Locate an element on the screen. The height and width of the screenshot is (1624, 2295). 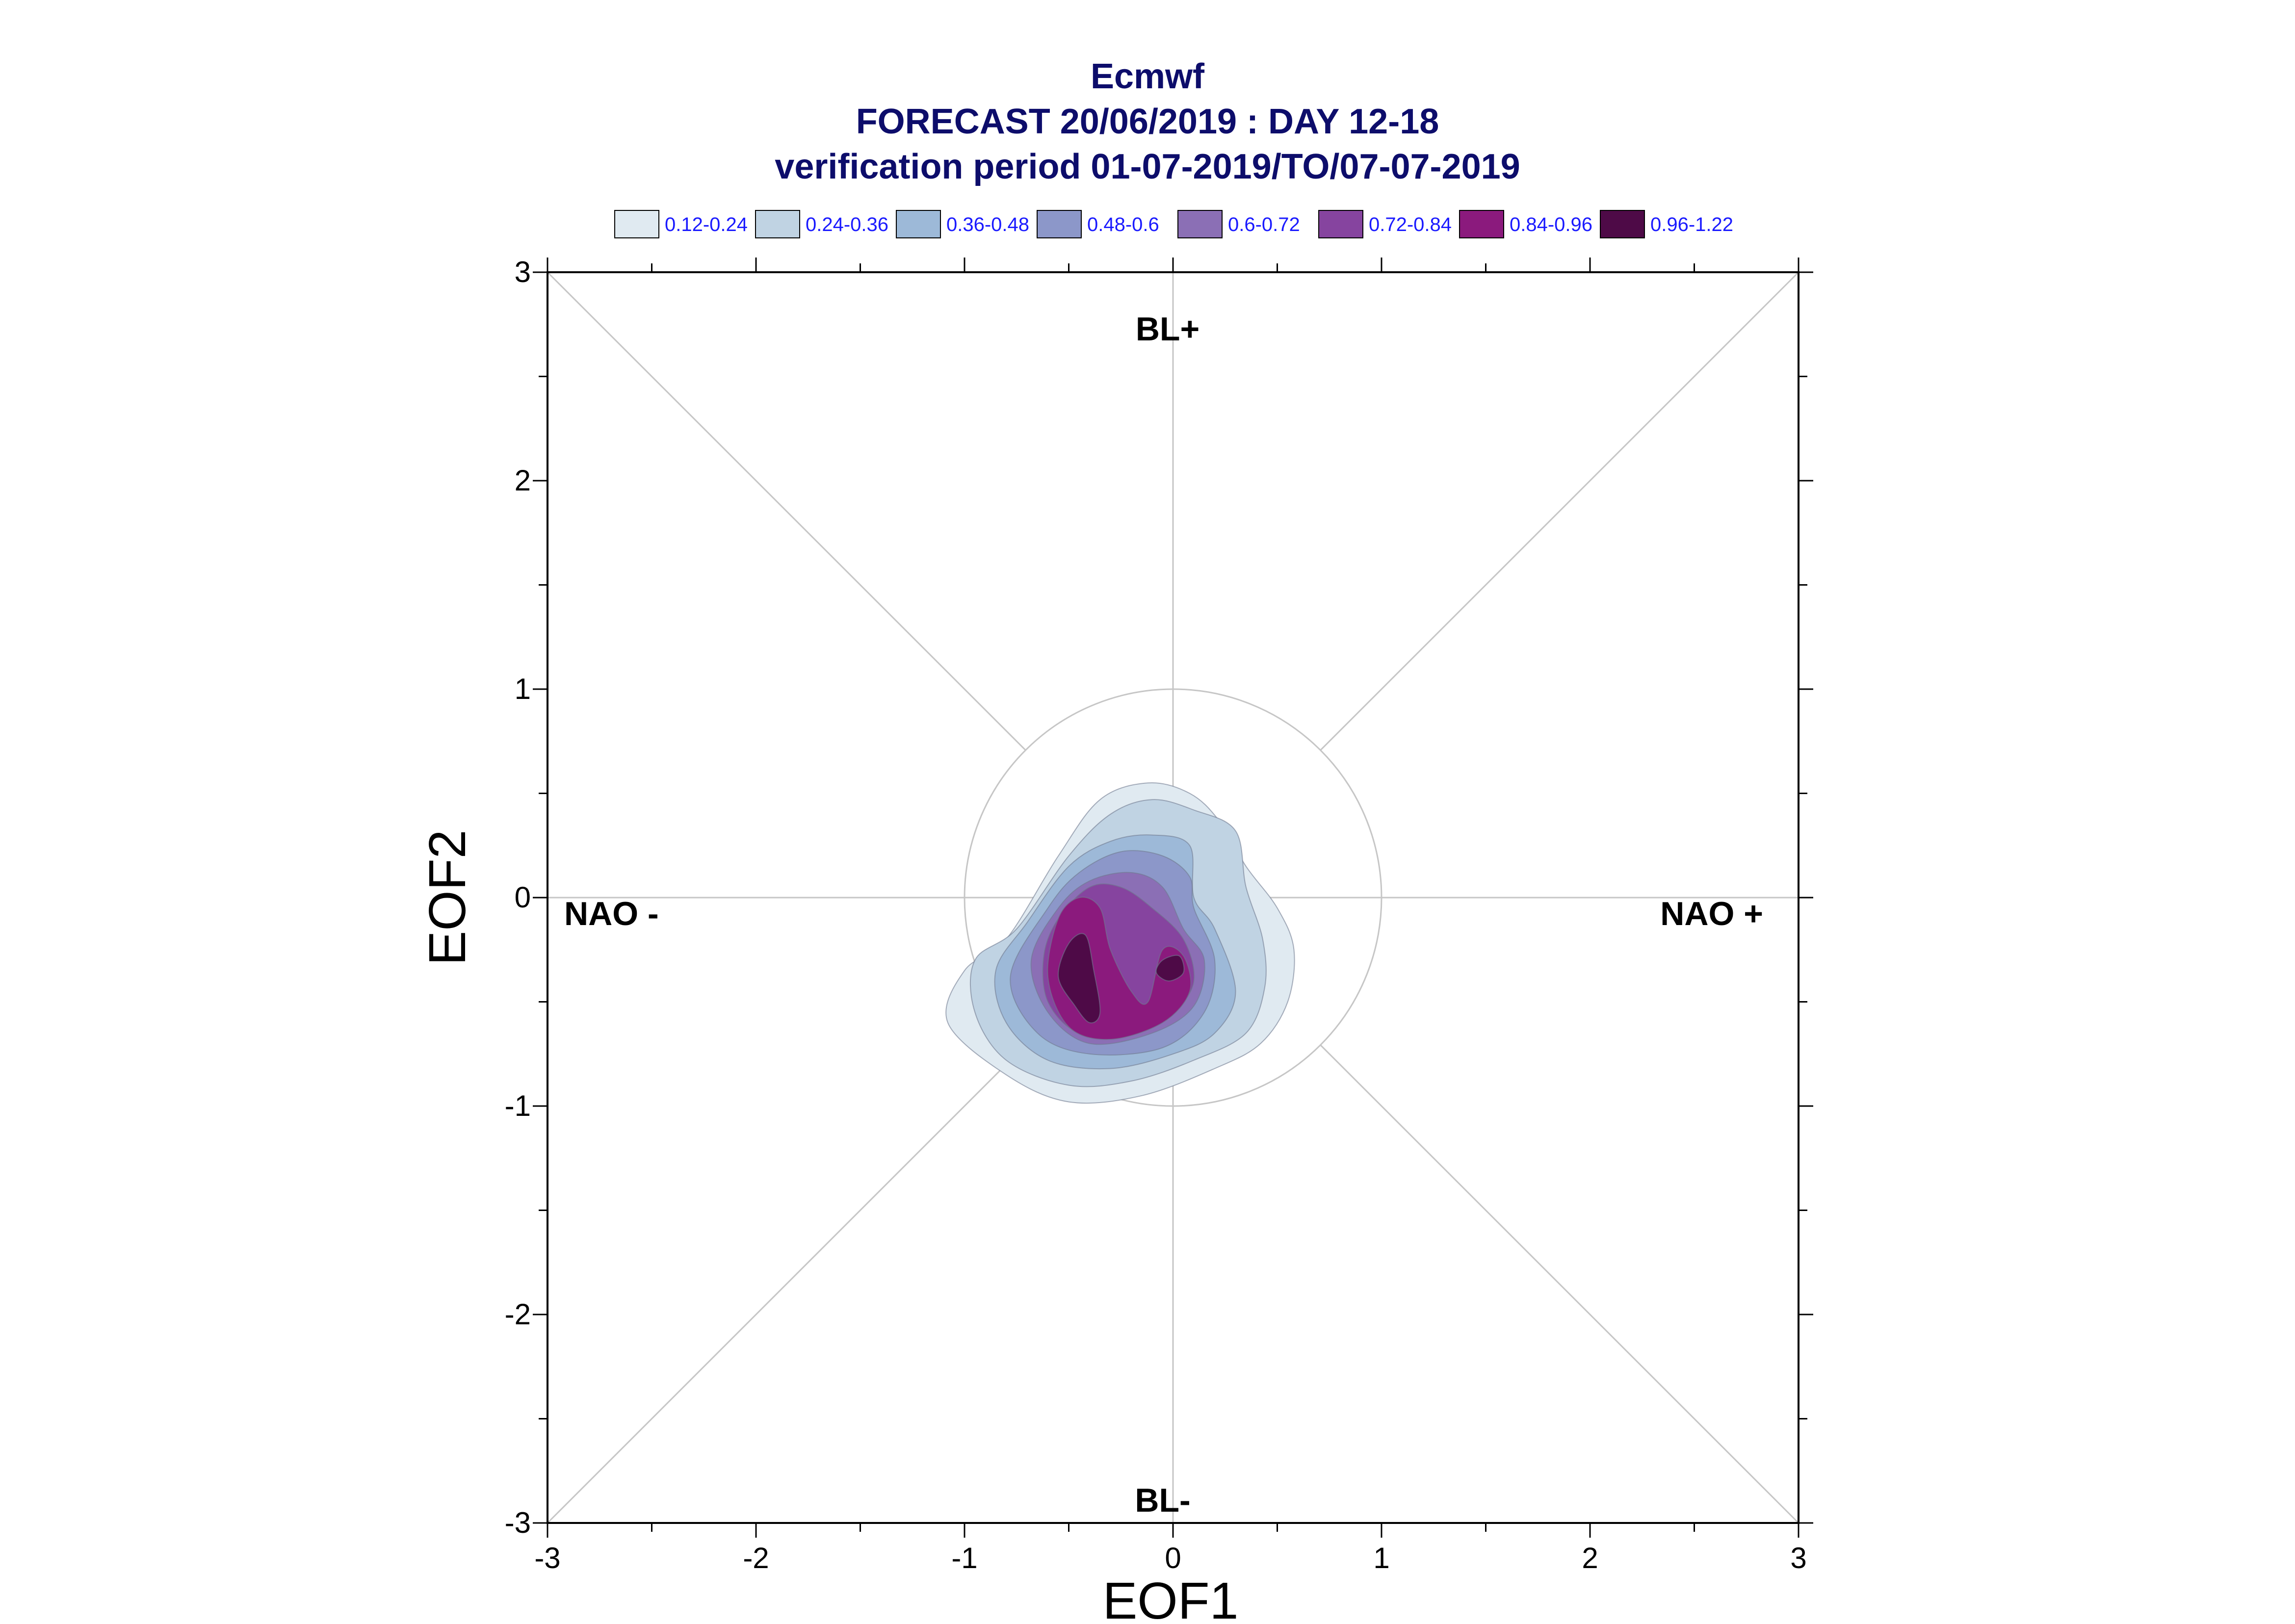
title-line-1: Ecmwf is located at coordinates (1148, 76).